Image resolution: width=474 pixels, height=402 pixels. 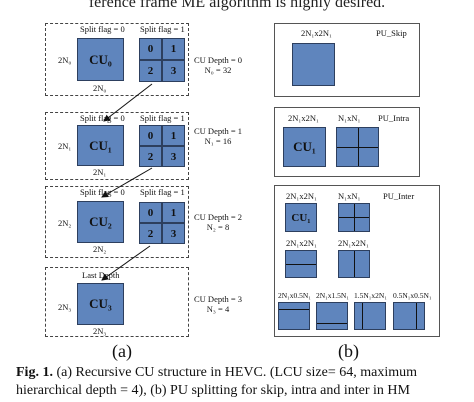 What do you see at coordinates (65, 146) in the screenshot?
I see `cu-side-label: 2N₁` at bounding box center [65, 146].